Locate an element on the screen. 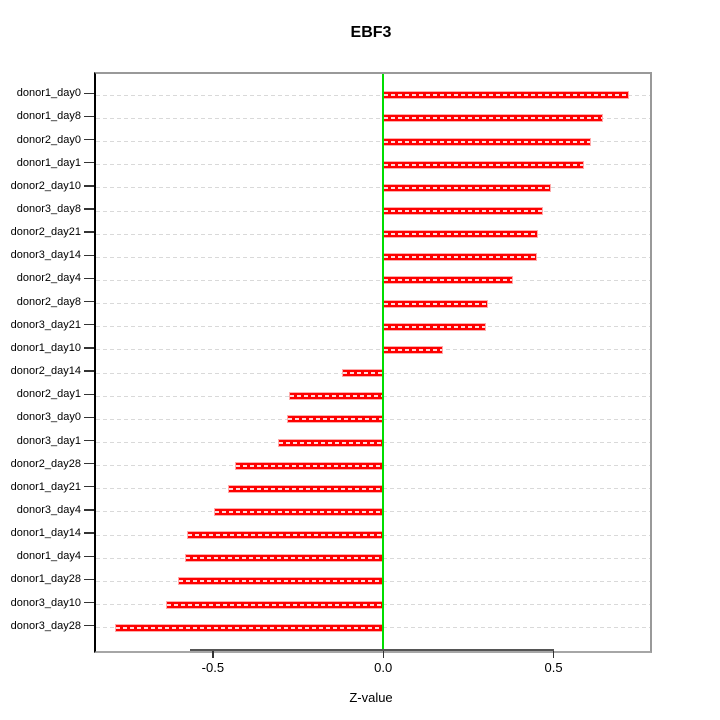  y-axis-label: donor1_day0 is located at coordinates (48, 93).